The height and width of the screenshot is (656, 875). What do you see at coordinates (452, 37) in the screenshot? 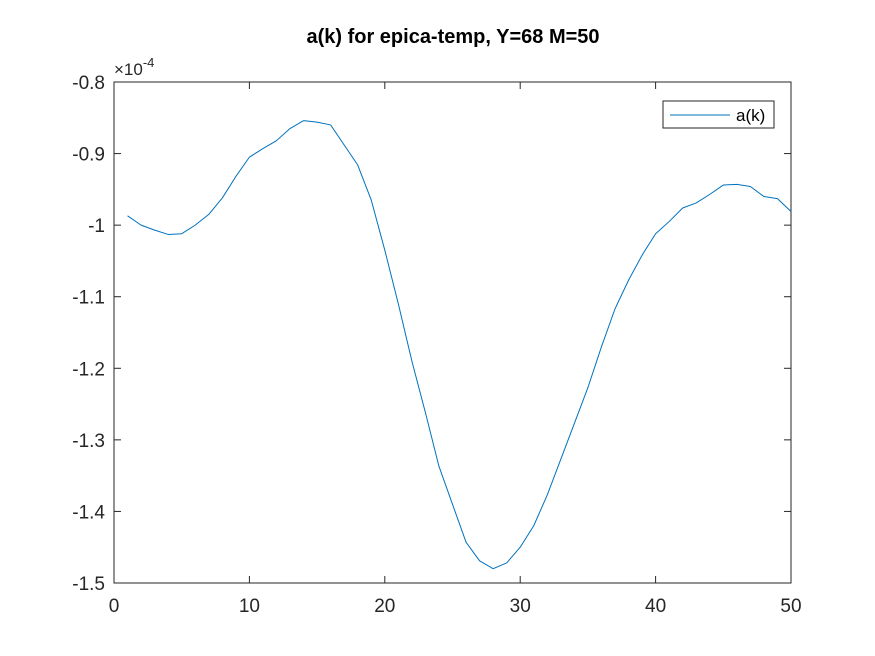
I see `chart-title: a(k) for epica-temp, Y=68 M=50` at bounding box center [452, 37].